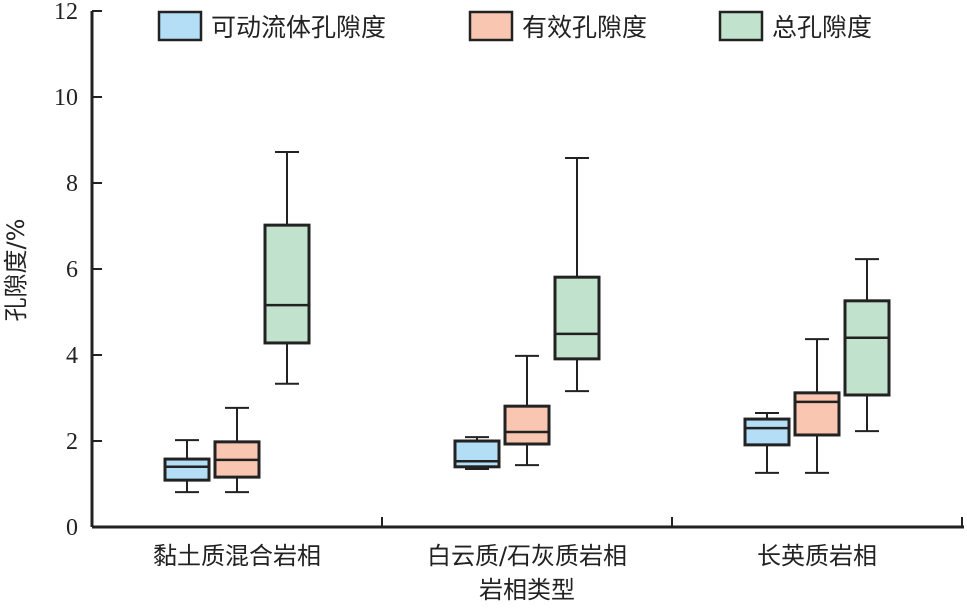 The width and height of the screenshot is (967, 609). I want to click on y-tick-label: 2, so click(72, 442).